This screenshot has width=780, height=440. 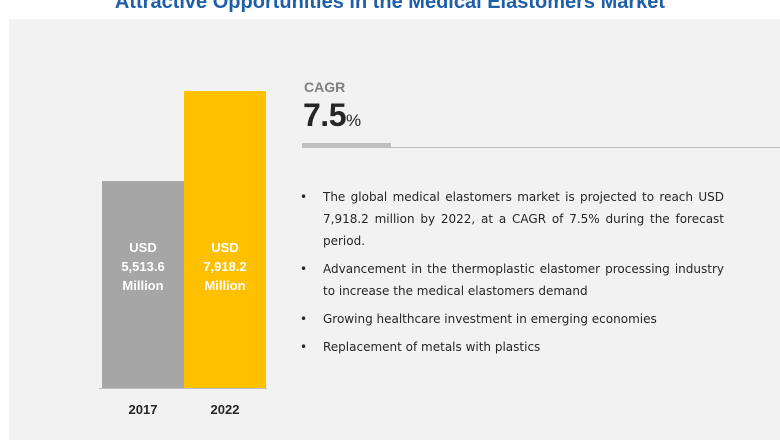 I want to click on x-tick-label: 2022, so click(x=225, y=409).